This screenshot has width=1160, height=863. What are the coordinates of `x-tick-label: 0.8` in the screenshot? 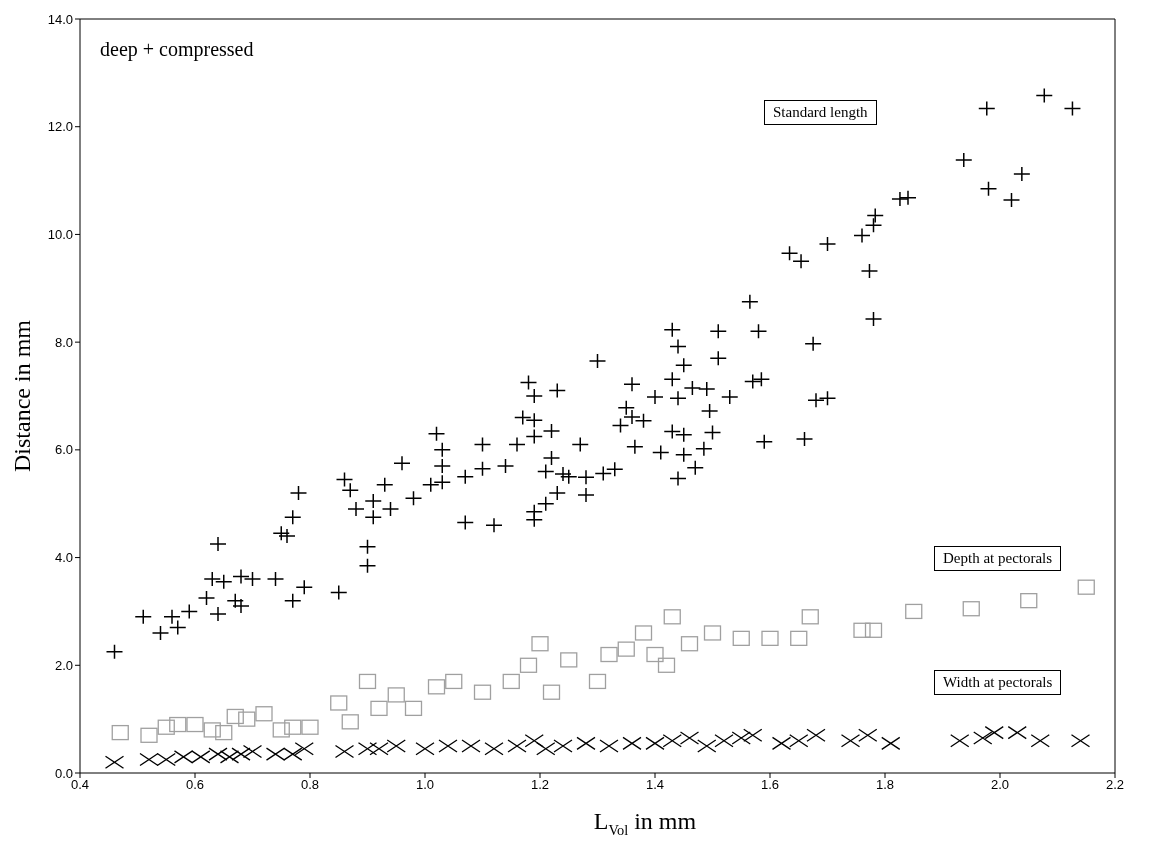 It's located at (310, 785).